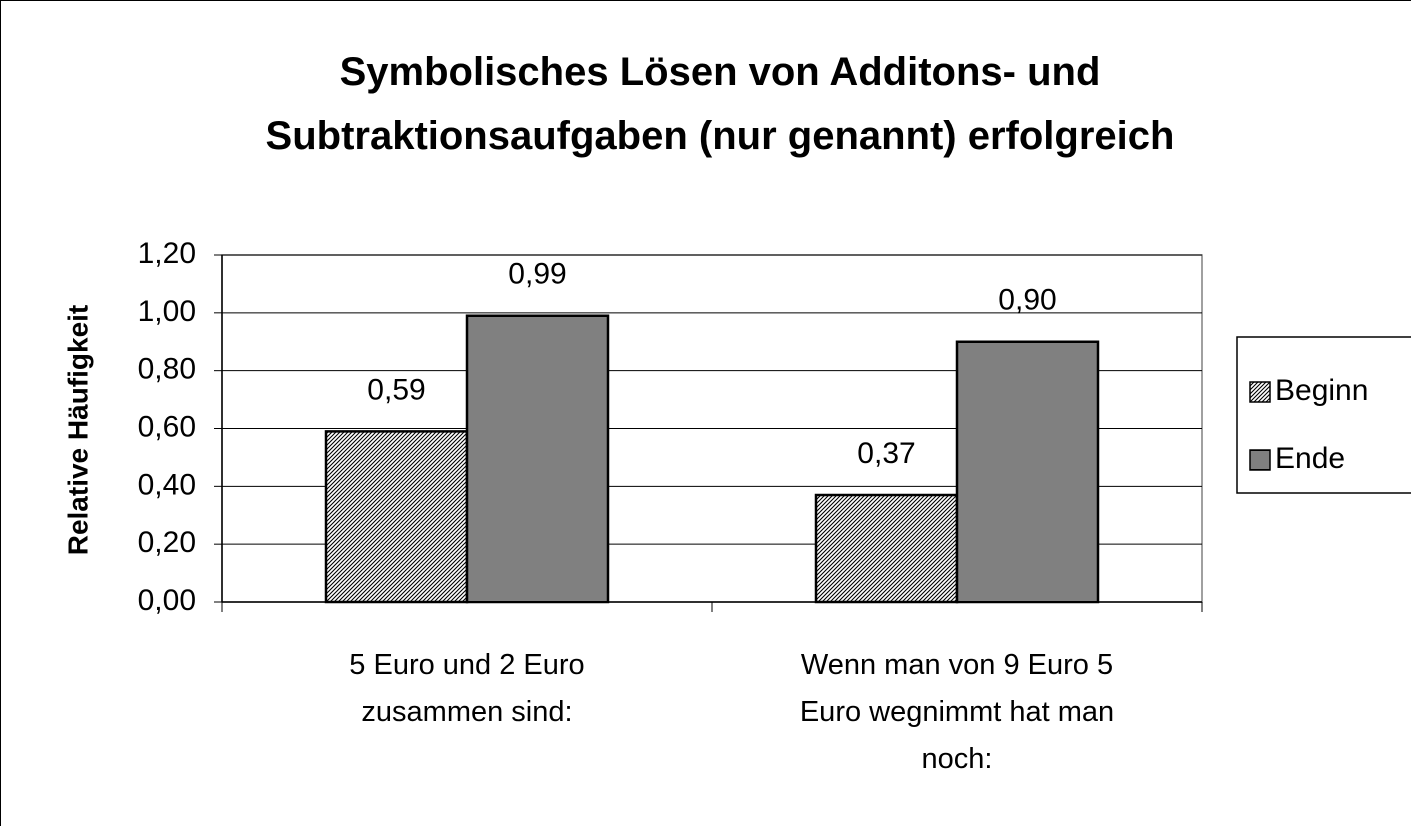  I want to click on legend-label: Ende, so click(1310, 458).